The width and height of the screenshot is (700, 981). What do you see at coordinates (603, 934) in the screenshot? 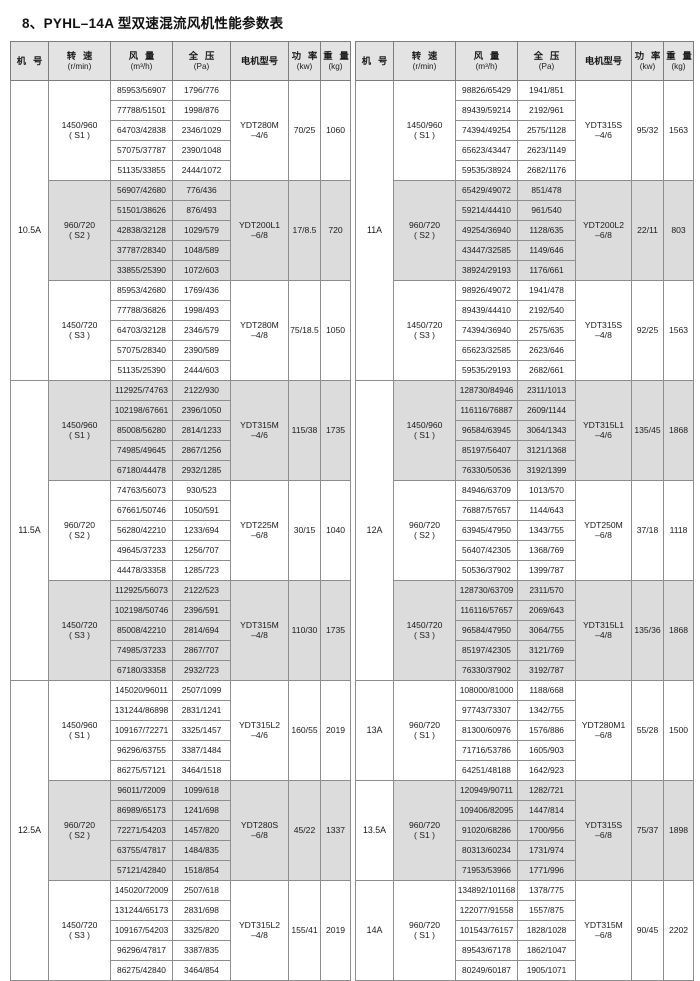
I see `motor-model-suffix: –6/8` at bounding box center [603, 934].